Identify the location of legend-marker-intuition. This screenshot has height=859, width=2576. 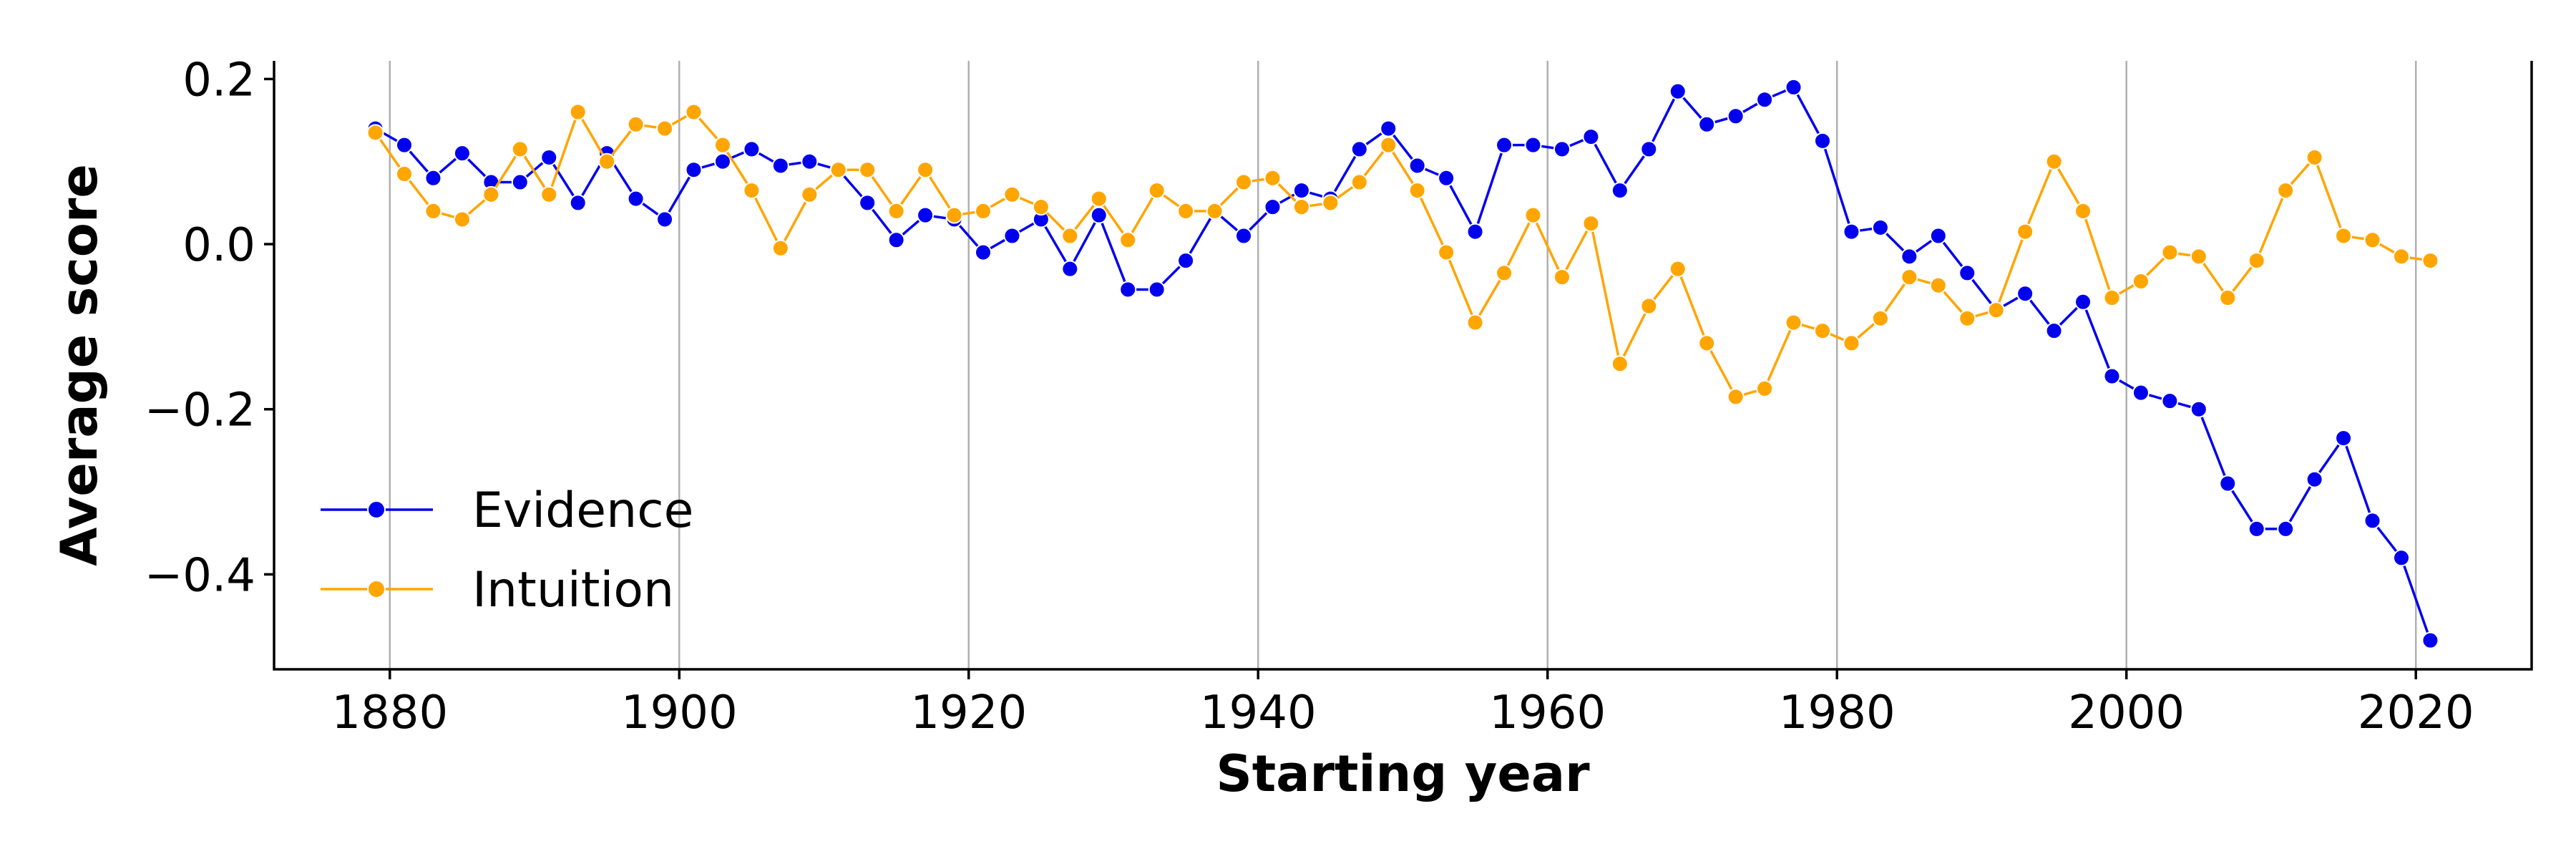
(376, 589).